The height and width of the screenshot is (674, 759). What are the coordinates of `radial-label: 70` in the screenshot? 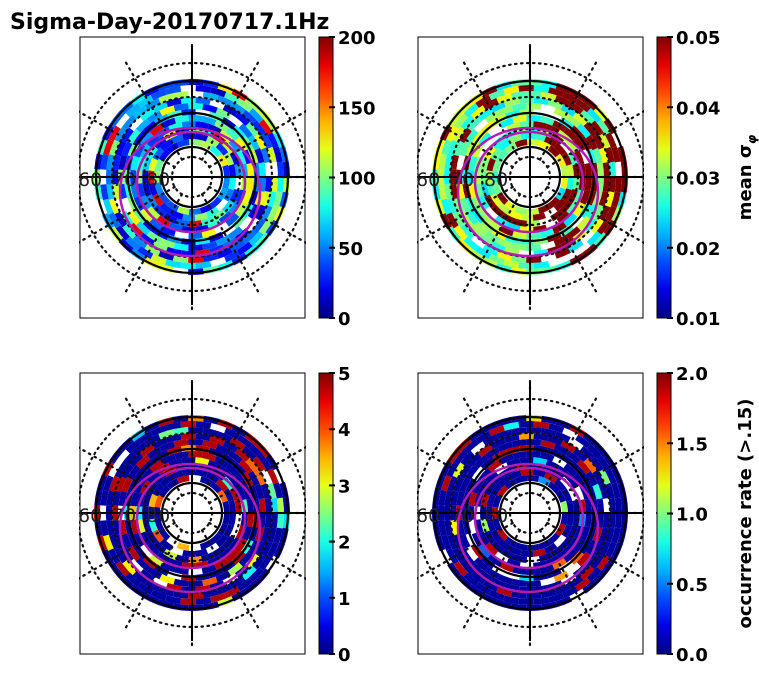 It's located at (462, 180).